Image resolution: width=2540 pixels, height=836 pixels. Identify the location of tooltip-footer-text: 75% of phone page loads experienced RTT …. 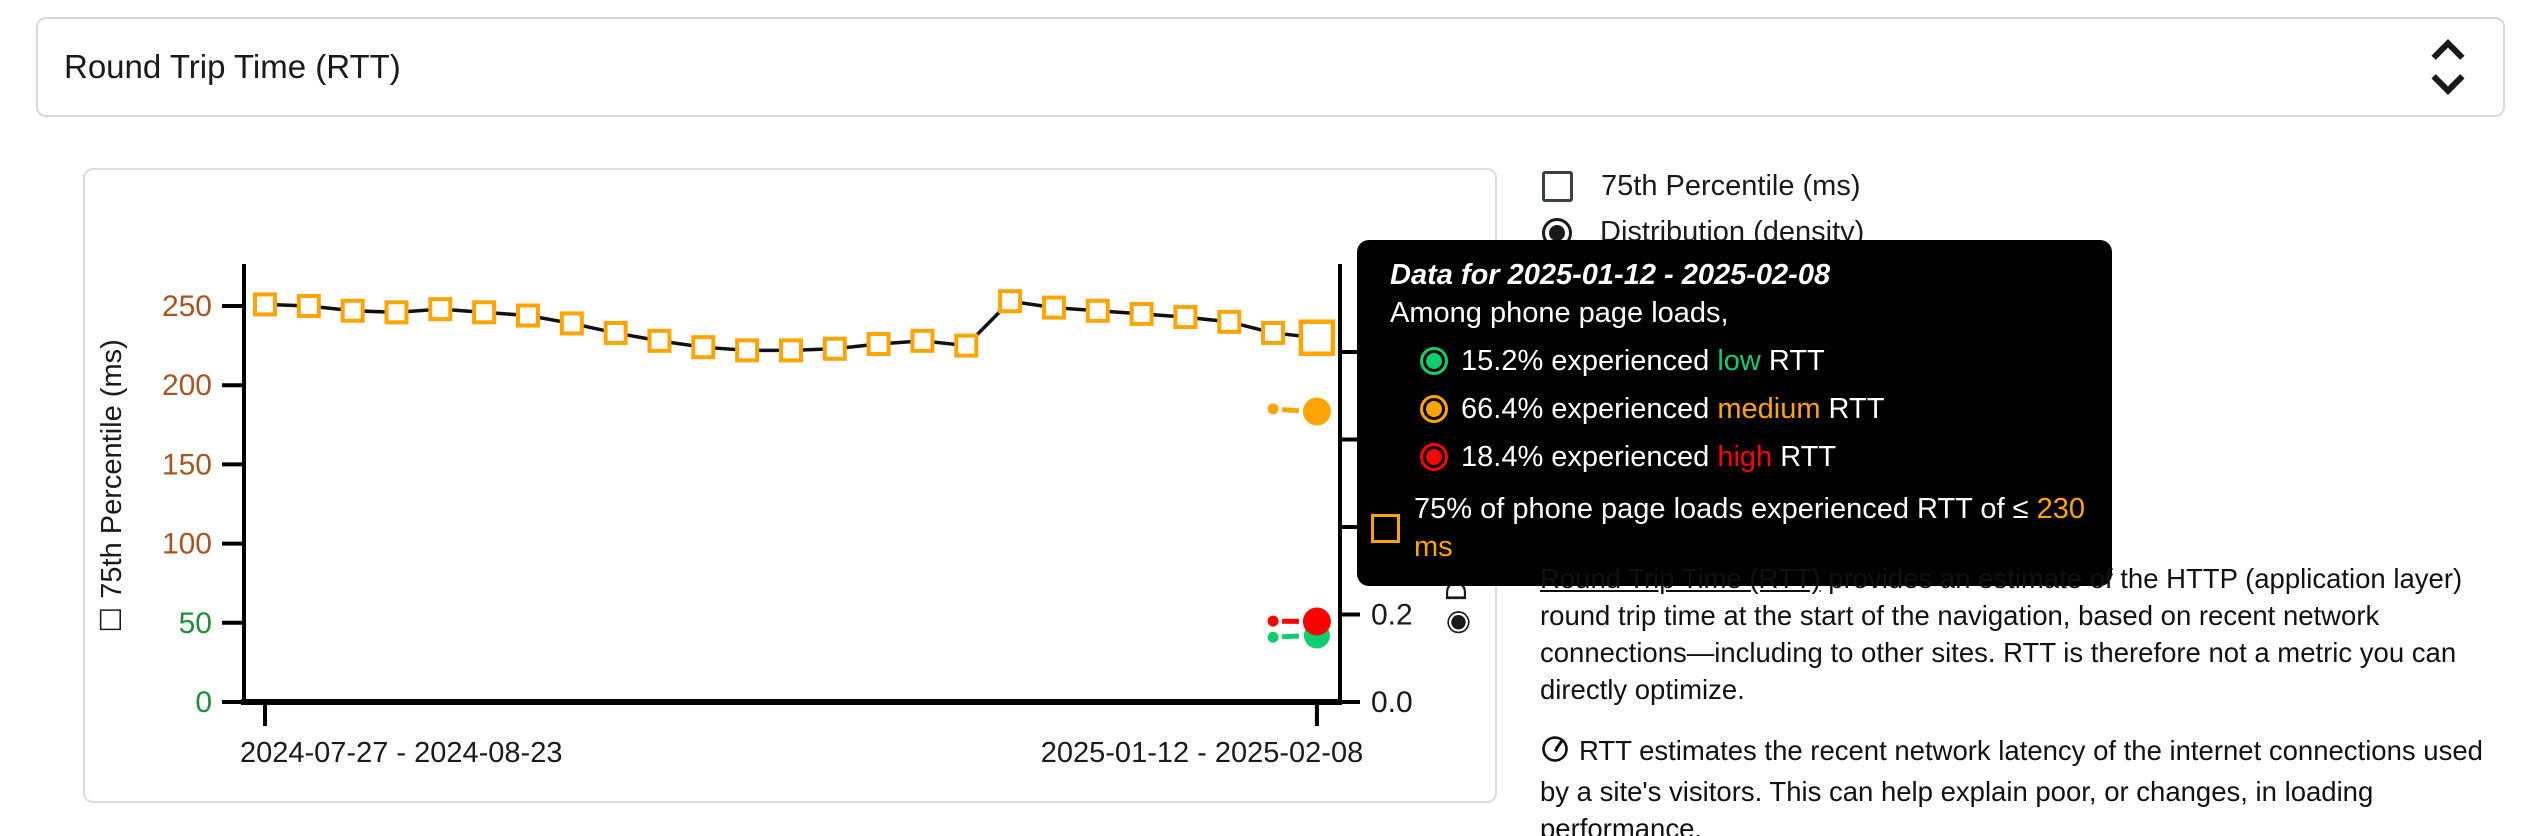
(1725, 509).